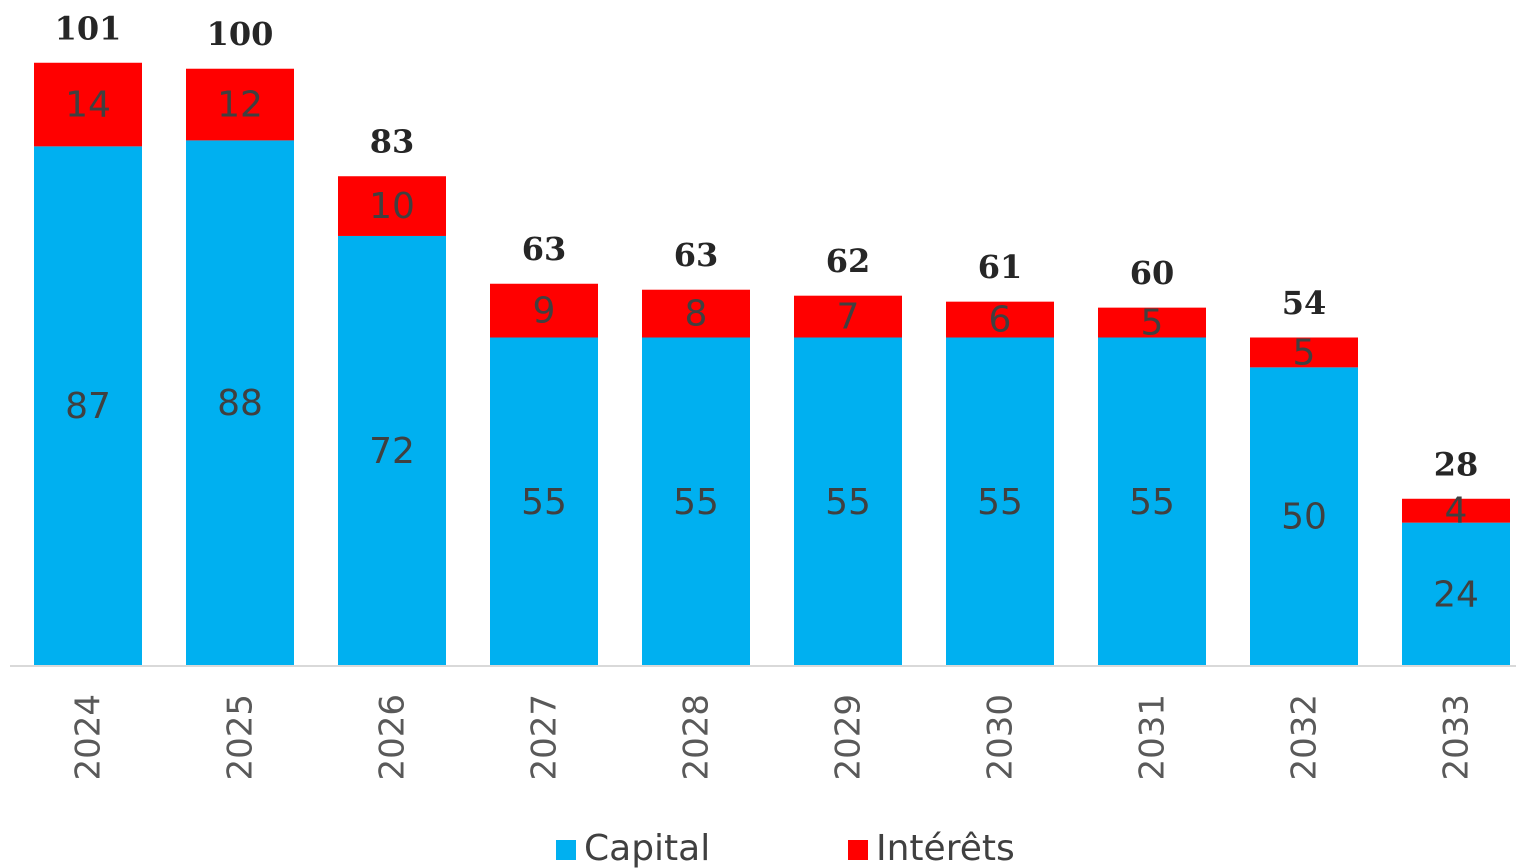 The height and width of the screenshot is (868, 1516). I want to click on total-label: 62, so click(848, 261).